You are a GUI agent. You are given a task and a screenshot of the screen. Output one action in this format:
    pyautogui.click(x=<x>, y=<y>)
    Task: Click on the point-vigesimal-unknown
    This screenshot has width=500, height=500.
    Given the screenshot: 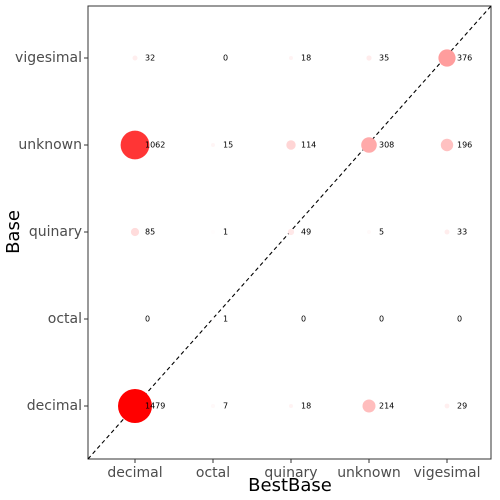 What is the action you would take?
    pyautogui.click(x=447, y=145)
    